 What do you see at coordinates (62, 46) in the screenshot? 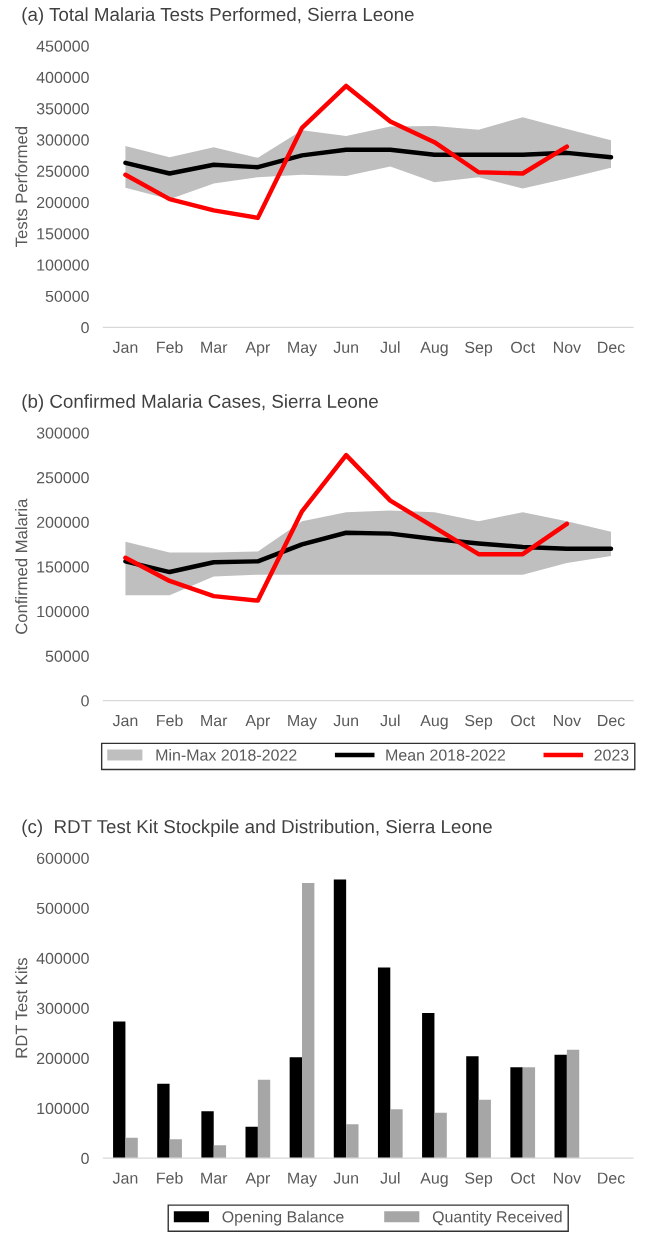
I see `y-tick-label: 450000` at bounding box center [62, 46].